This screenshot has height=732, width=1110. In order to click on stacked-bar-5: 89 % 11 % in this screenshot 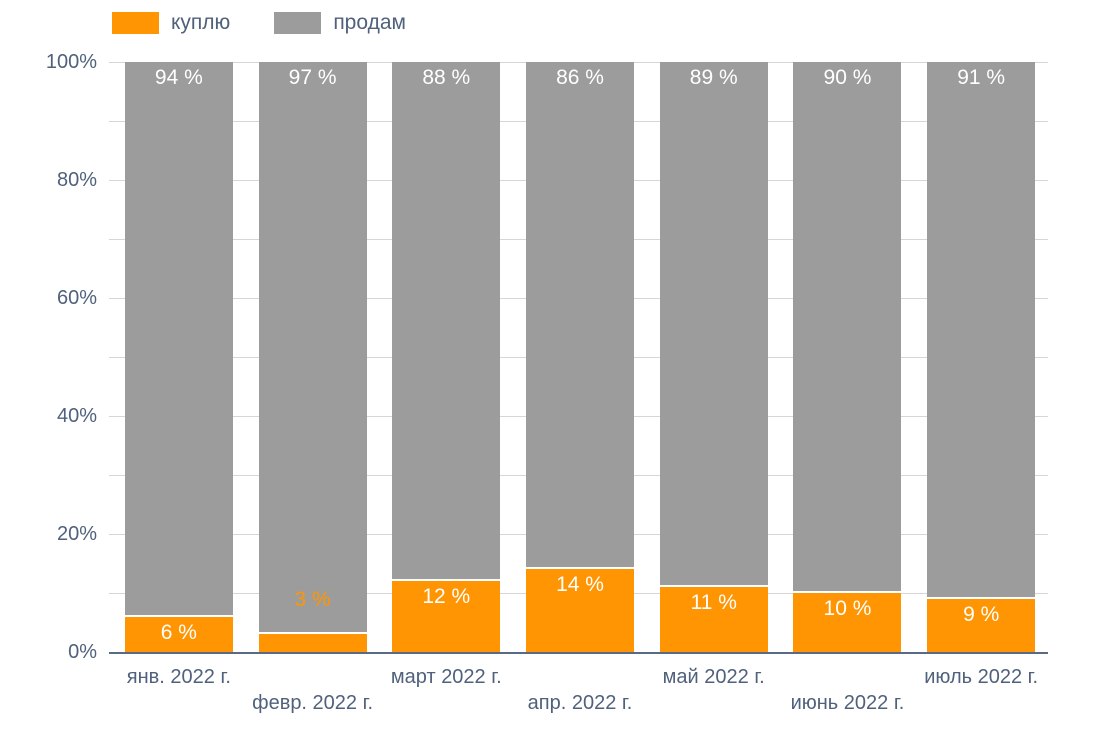, I will do `click(713, 357)`.